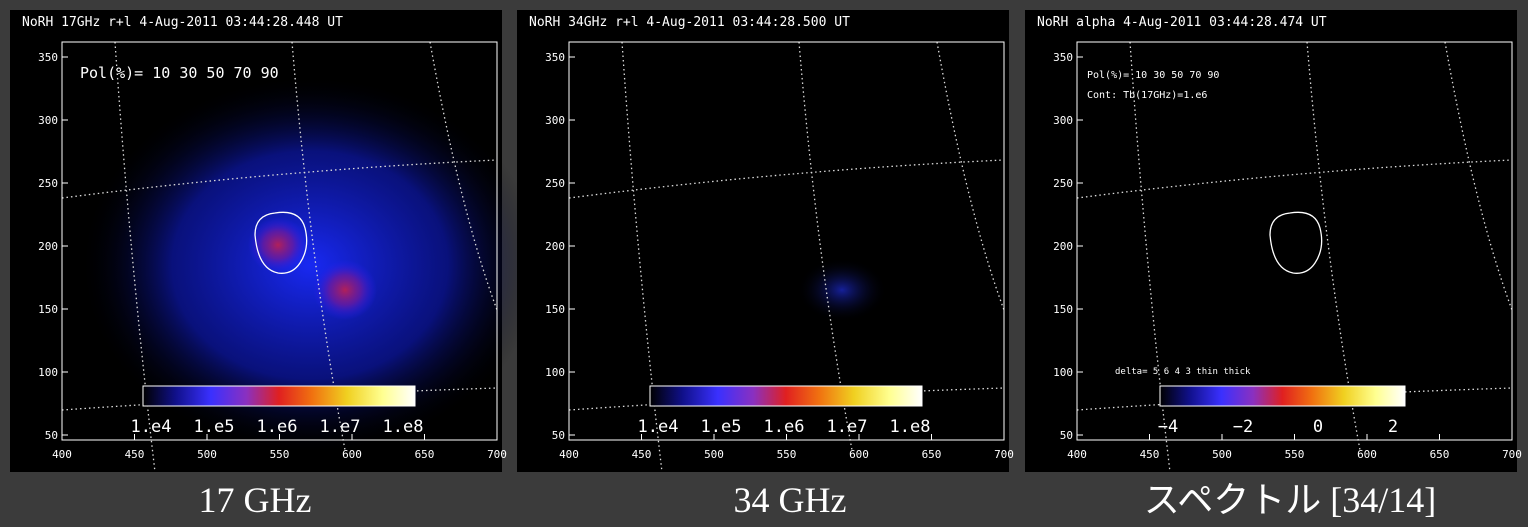 This screenshot has height=527, width=1528. What do you see at coordinates (1182, 22) in the screenshot?
I see `panel-title: NoRH alpha 4-Aug-2011 03:44:28.474 UT` at bounding box center [1182, 22].